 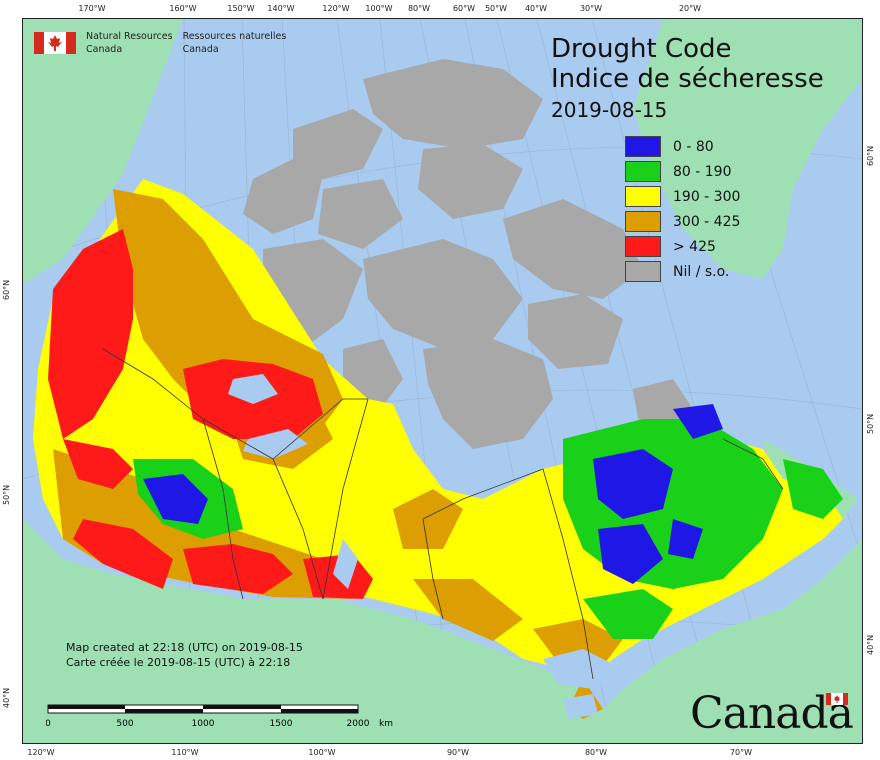 I want to click on graticule-label-bottom: 90°W, so click(x=458, y=752).